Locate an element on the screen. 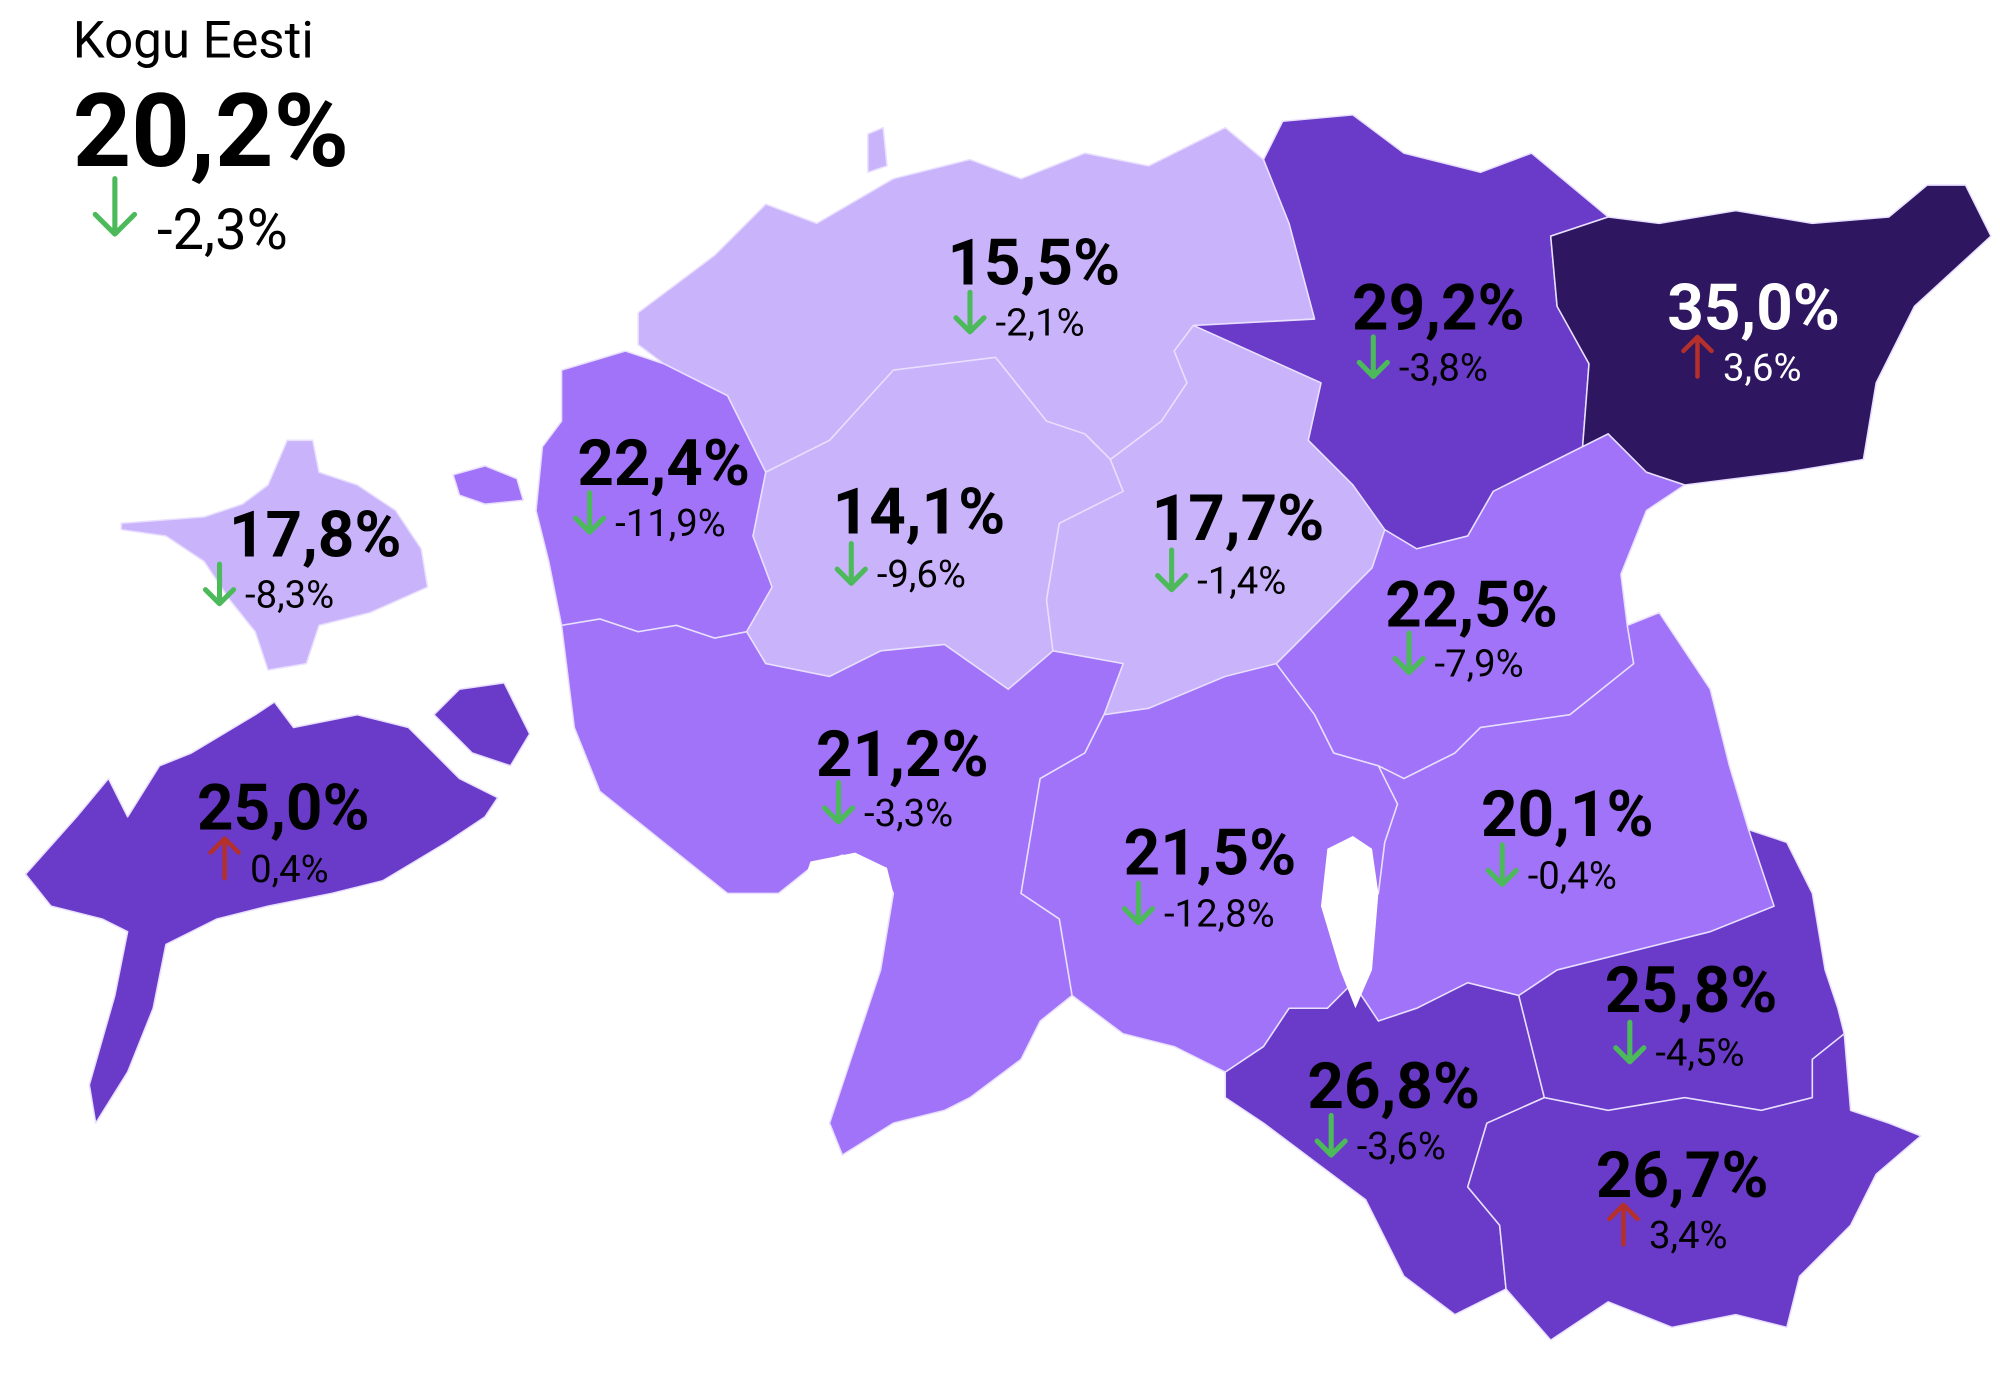 The width and height of the screenshot is (2000, 1373). region-value: 17,8% is located at coordinates (315, 534).